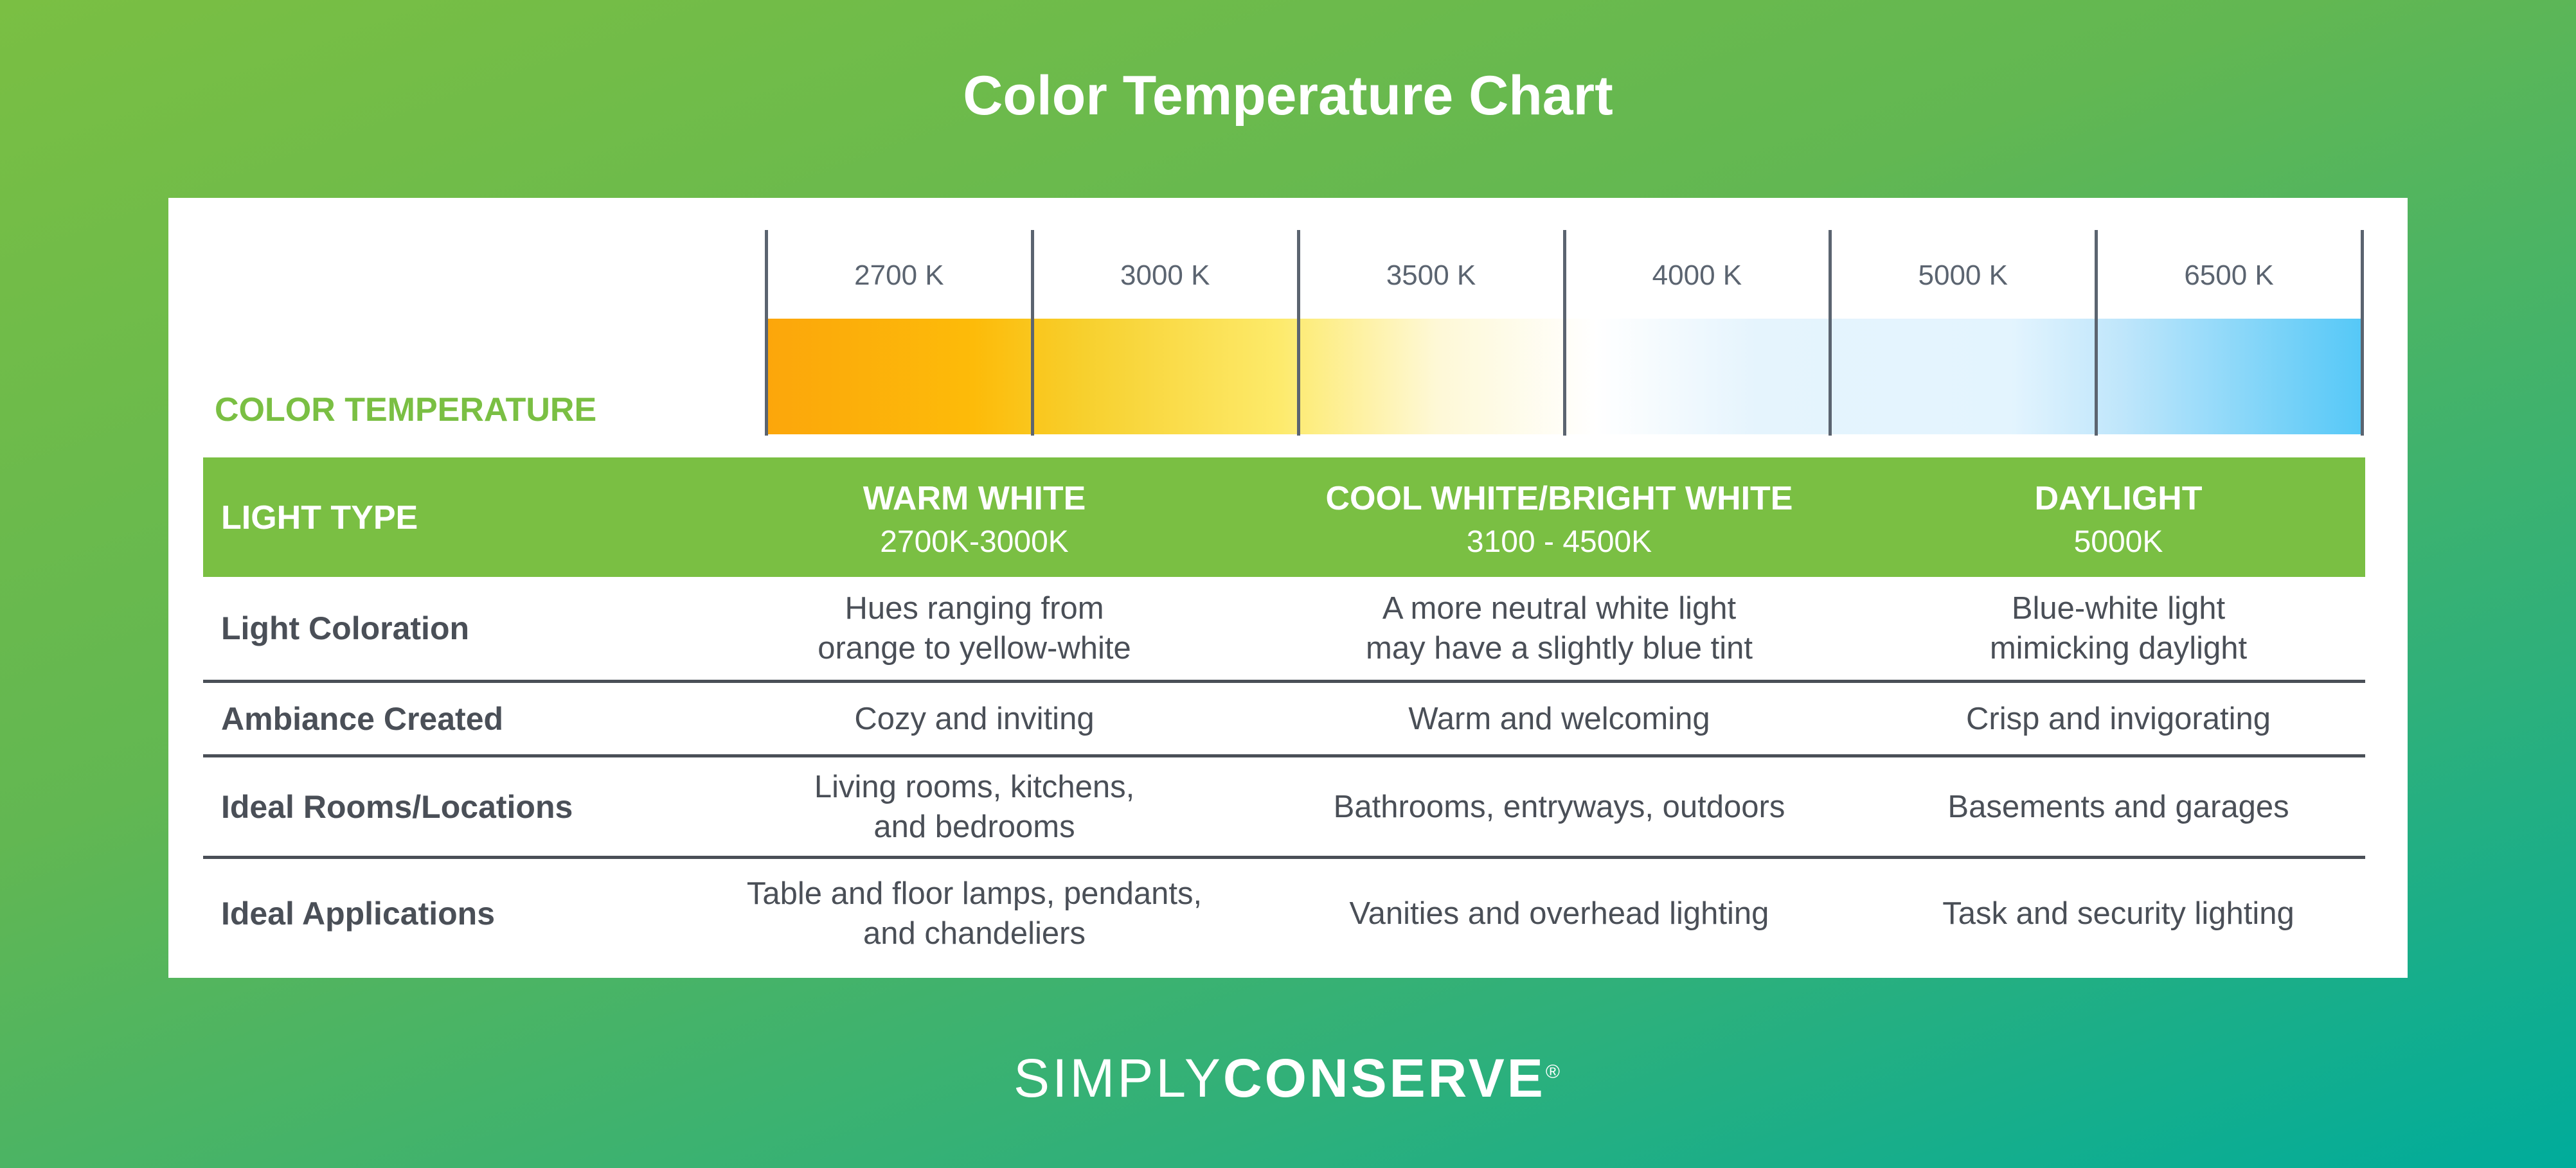  Describe the element at coordinates (2118, 520) in the screenshot. I see `column-header-daylight: DAYLIGHT 5000K` at that location.